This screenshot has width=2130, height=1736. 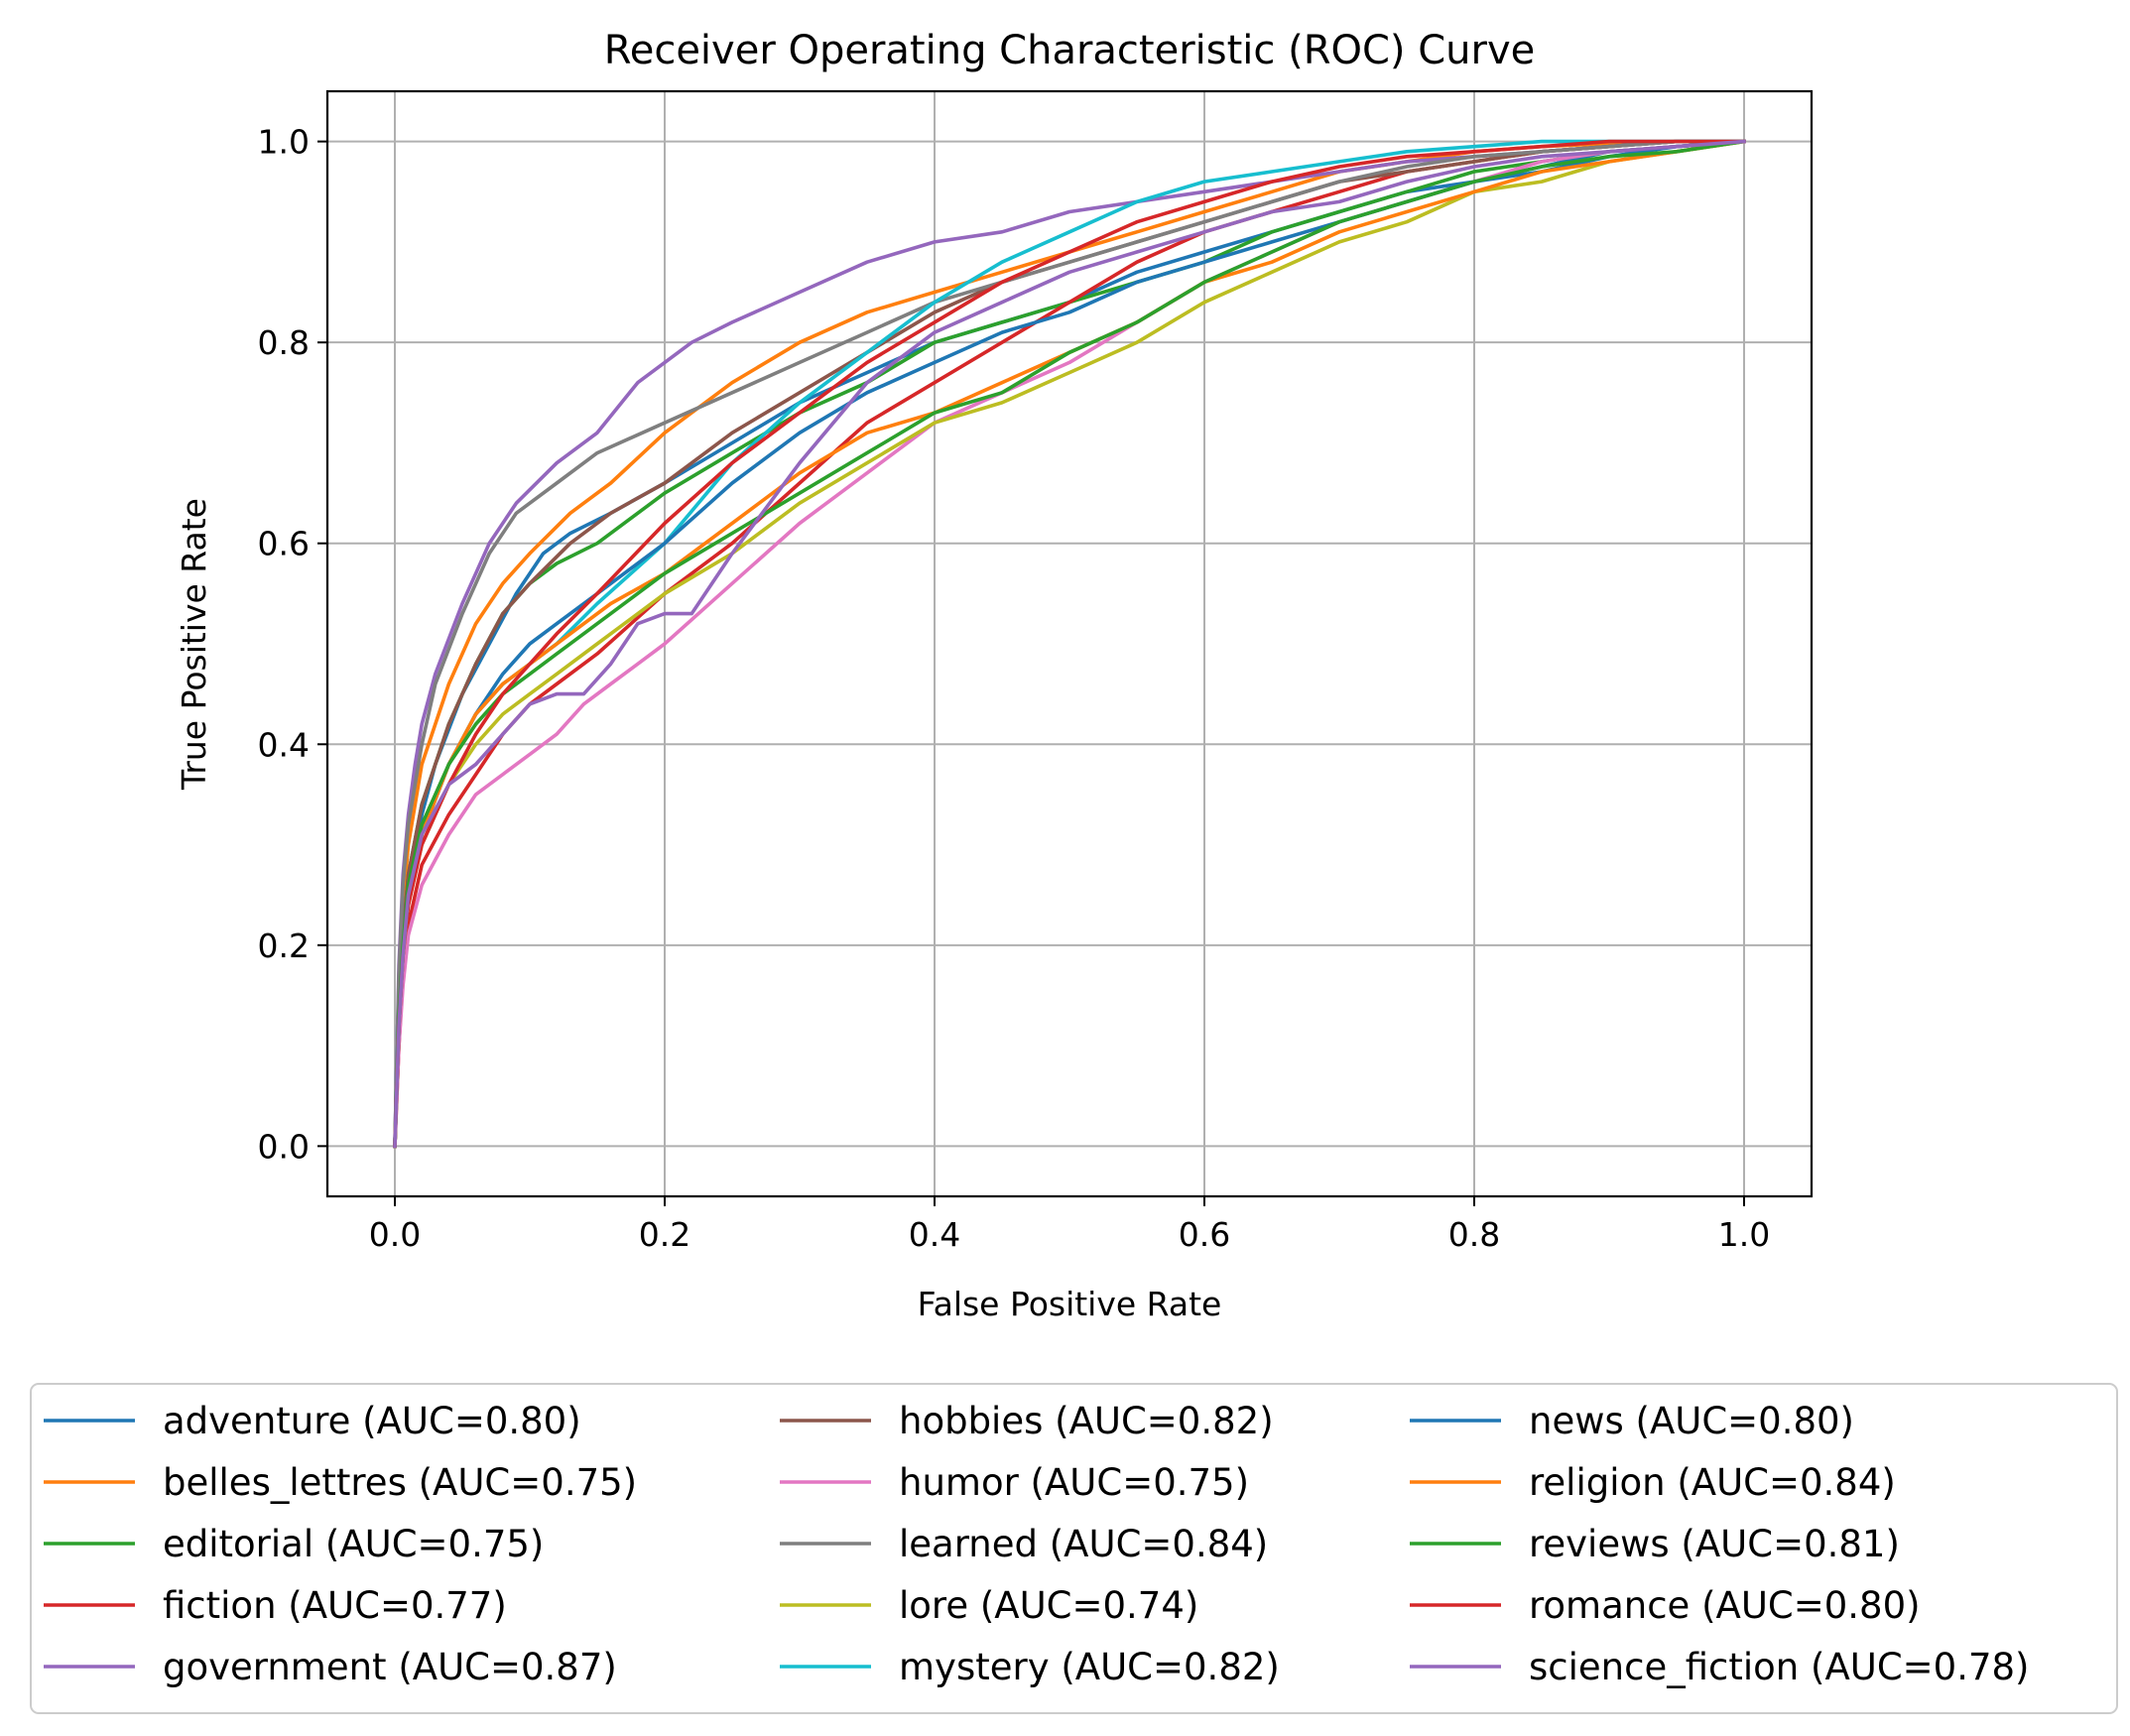 I want to click on legend-entry: mystery (AUC=0.82), so click(x=1089, y=1667).